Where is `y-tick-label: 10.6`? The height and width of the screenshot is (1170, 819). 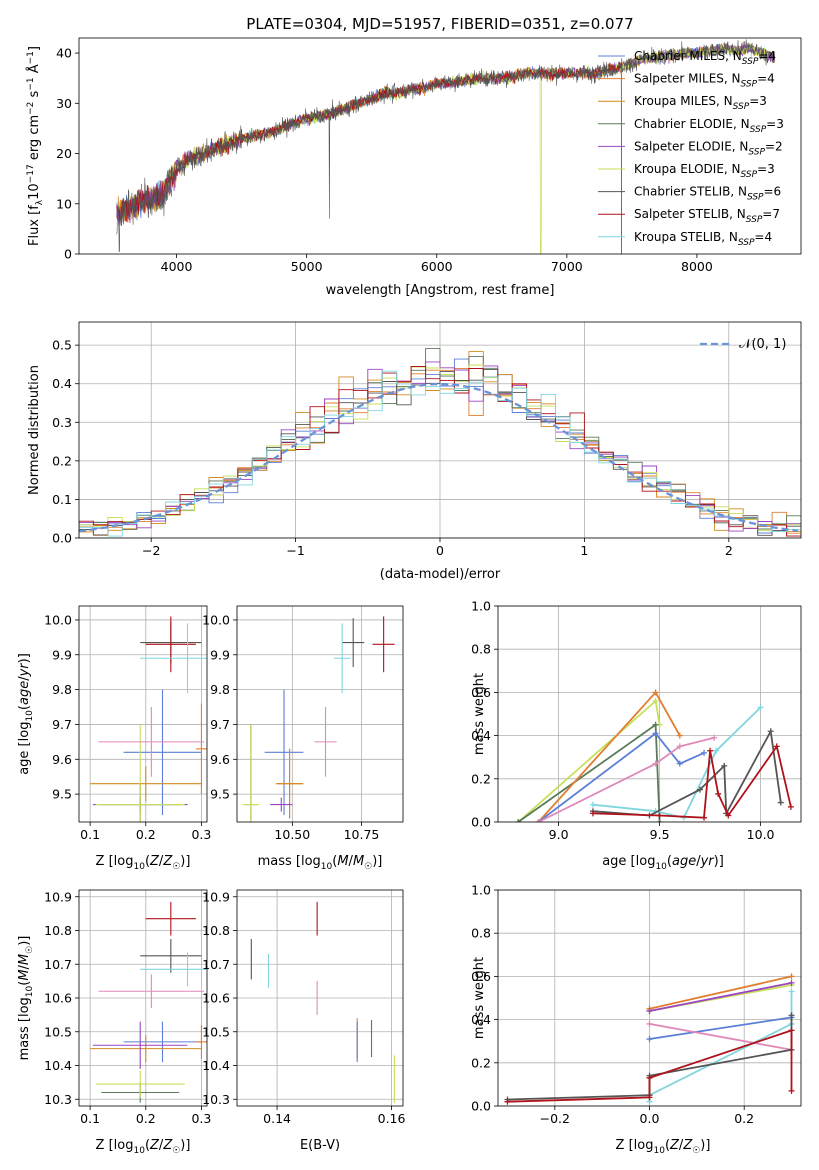
y-tick-label: 10.6 is located at coordinates (58, 998).